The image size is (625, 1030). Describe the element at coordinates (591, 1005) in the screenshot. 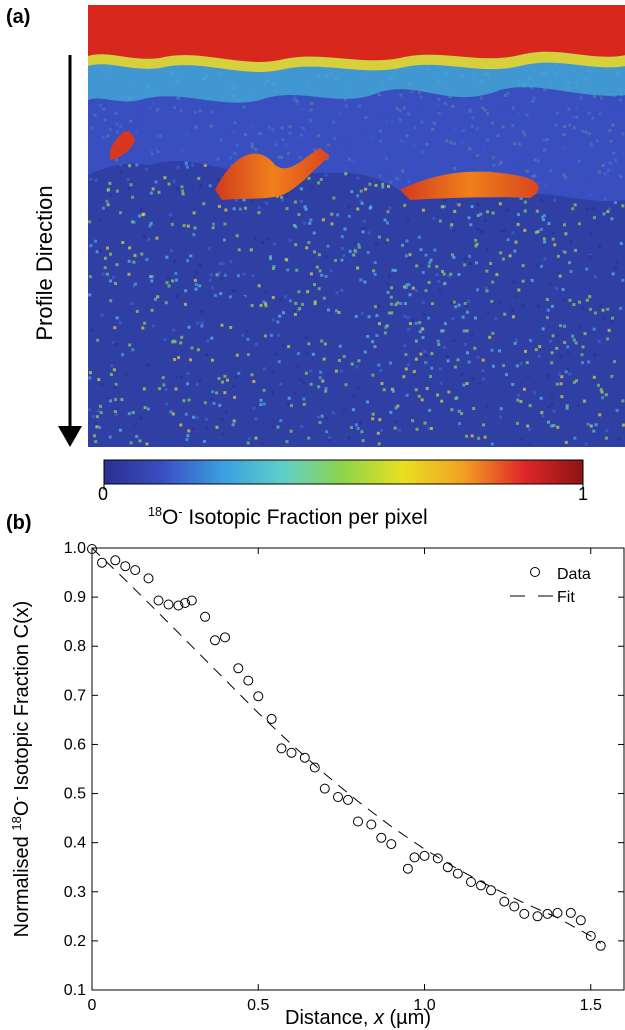

I see `x-tick-label: 1.5` at that location.